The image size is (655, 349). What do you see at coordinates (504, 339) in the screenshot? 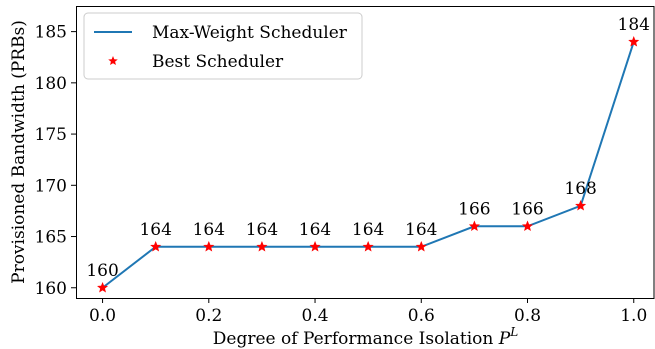
I see `x-axis-label-symbol: P` at bounding box center [504, 339].